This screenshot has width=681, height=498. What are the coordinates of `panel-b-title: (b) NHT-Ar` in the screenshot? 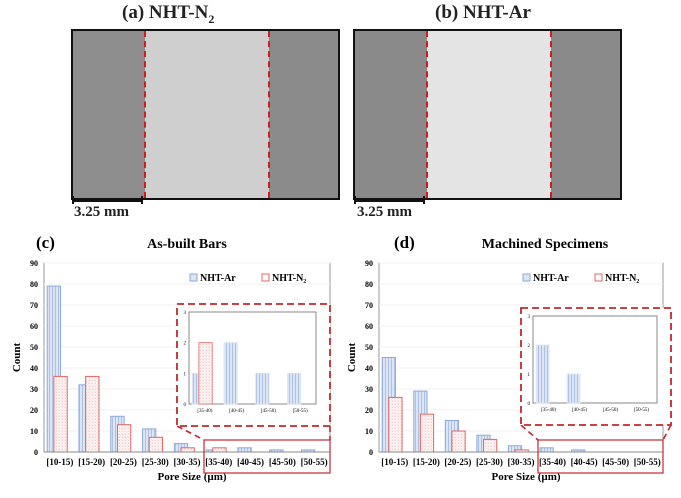 It's located at (483, 12).